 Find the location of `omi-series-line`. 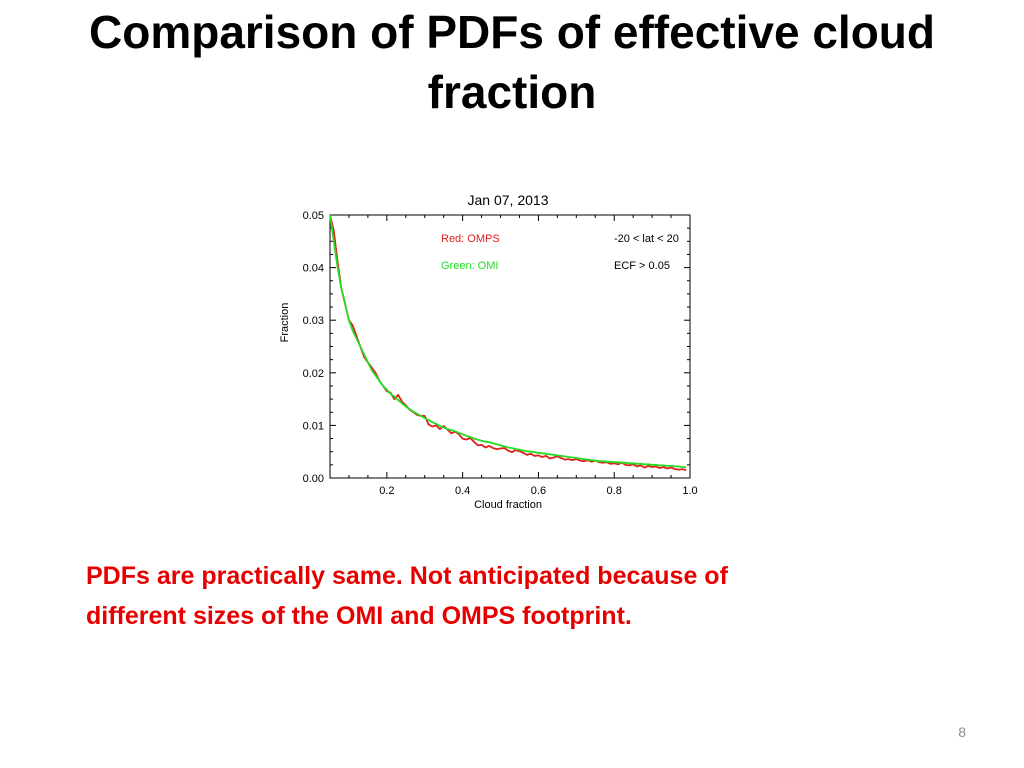

omi-series-line is located at coordinates (508, 341).